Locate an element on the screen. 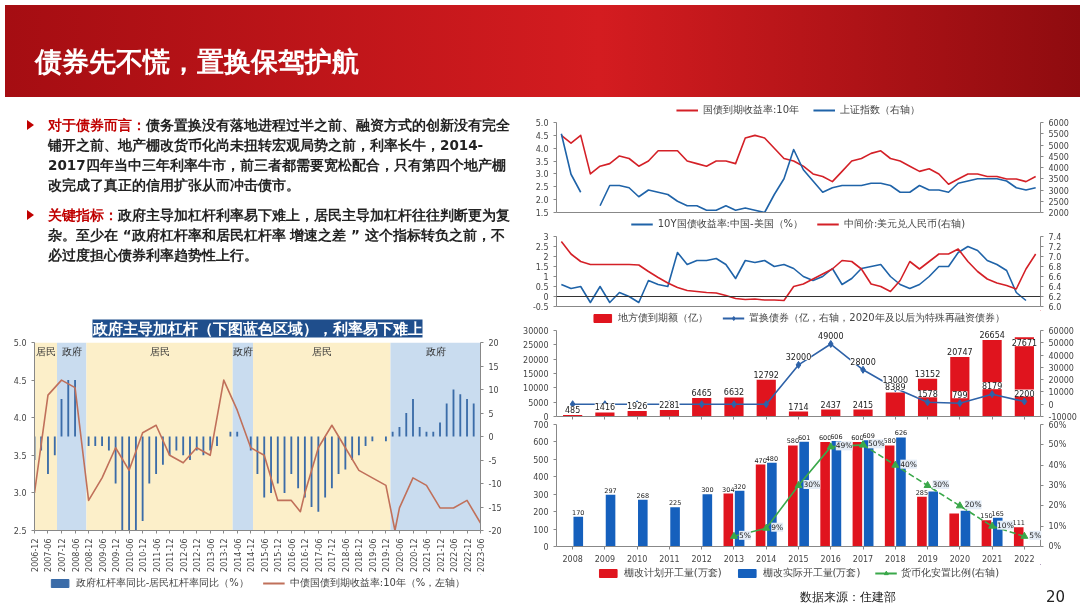 The image size is (1080, 608). y-tick-label: -0.5 is located at coordinates (540, 307).